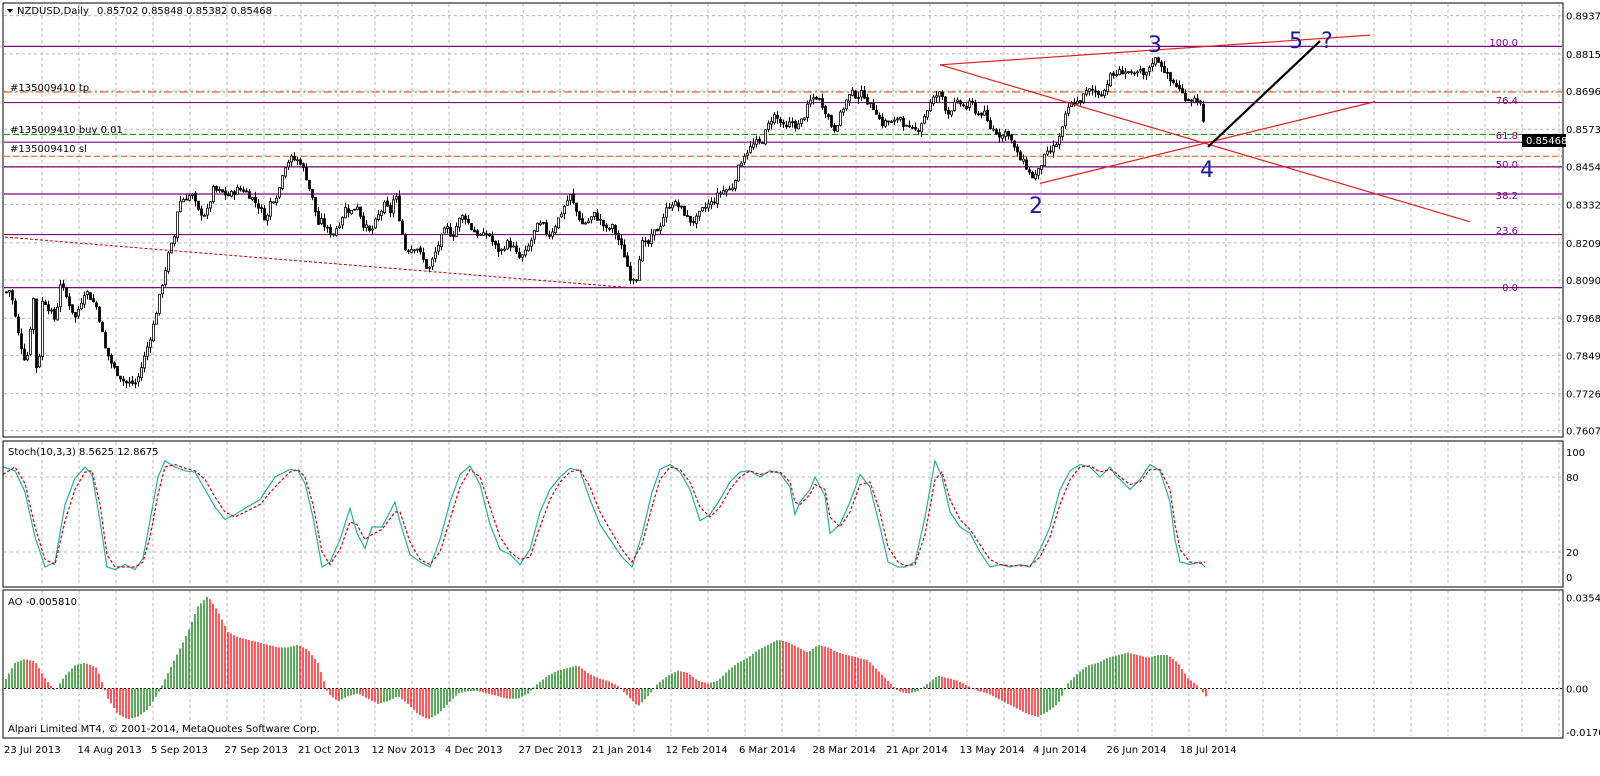 The width and height of the screenshot is (1600, 776). What do you see at coordinates (992, 750) in the screenshot?
I see `x-tick-label: 13 May 2014` at bounding box center [992, 750].